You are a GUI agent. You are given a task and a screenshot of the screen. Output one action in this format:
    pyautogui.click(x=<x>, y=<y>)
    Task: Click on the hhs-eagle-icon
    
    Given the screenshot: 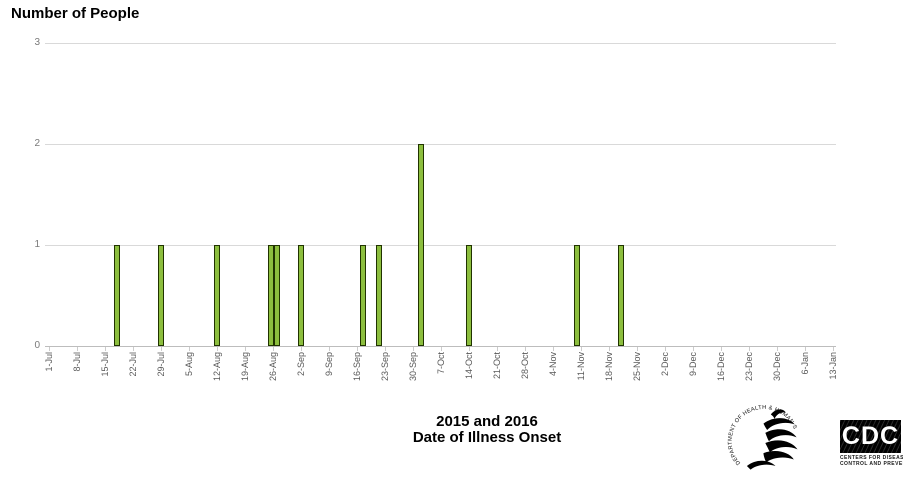 What is the action you would take?
    pyautogui.click(x=772, y=439)
    